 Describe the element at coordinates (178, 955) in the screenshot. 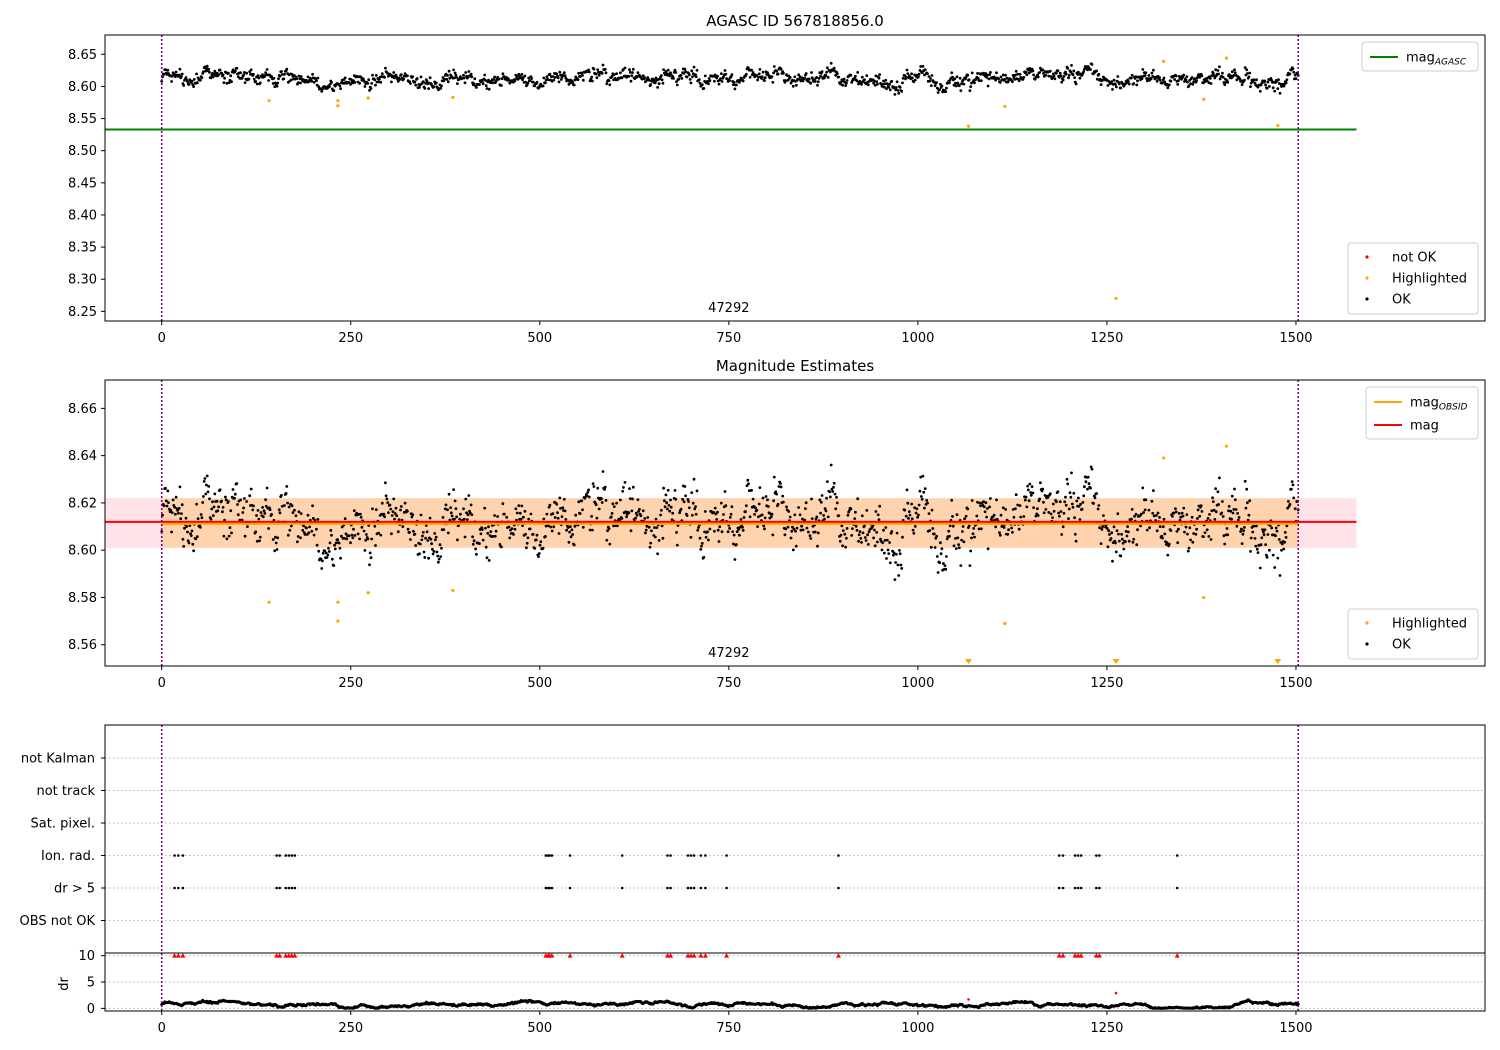

I see `dr-not-ok-marker` at that location.